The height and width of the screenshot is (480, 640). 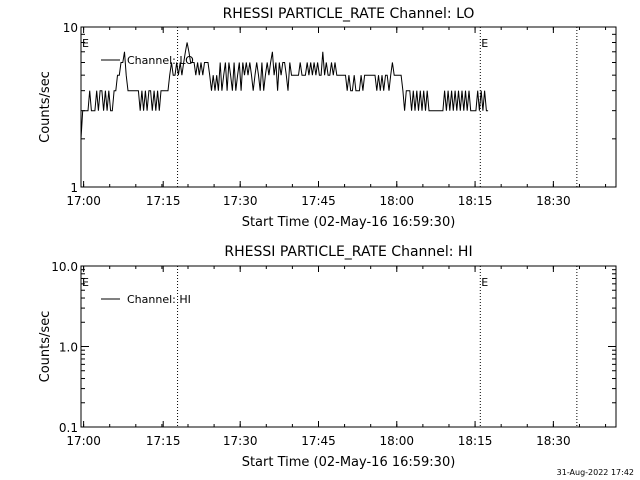 I want to click on y-tick-label: 10.0, so click(x=64, y=267).